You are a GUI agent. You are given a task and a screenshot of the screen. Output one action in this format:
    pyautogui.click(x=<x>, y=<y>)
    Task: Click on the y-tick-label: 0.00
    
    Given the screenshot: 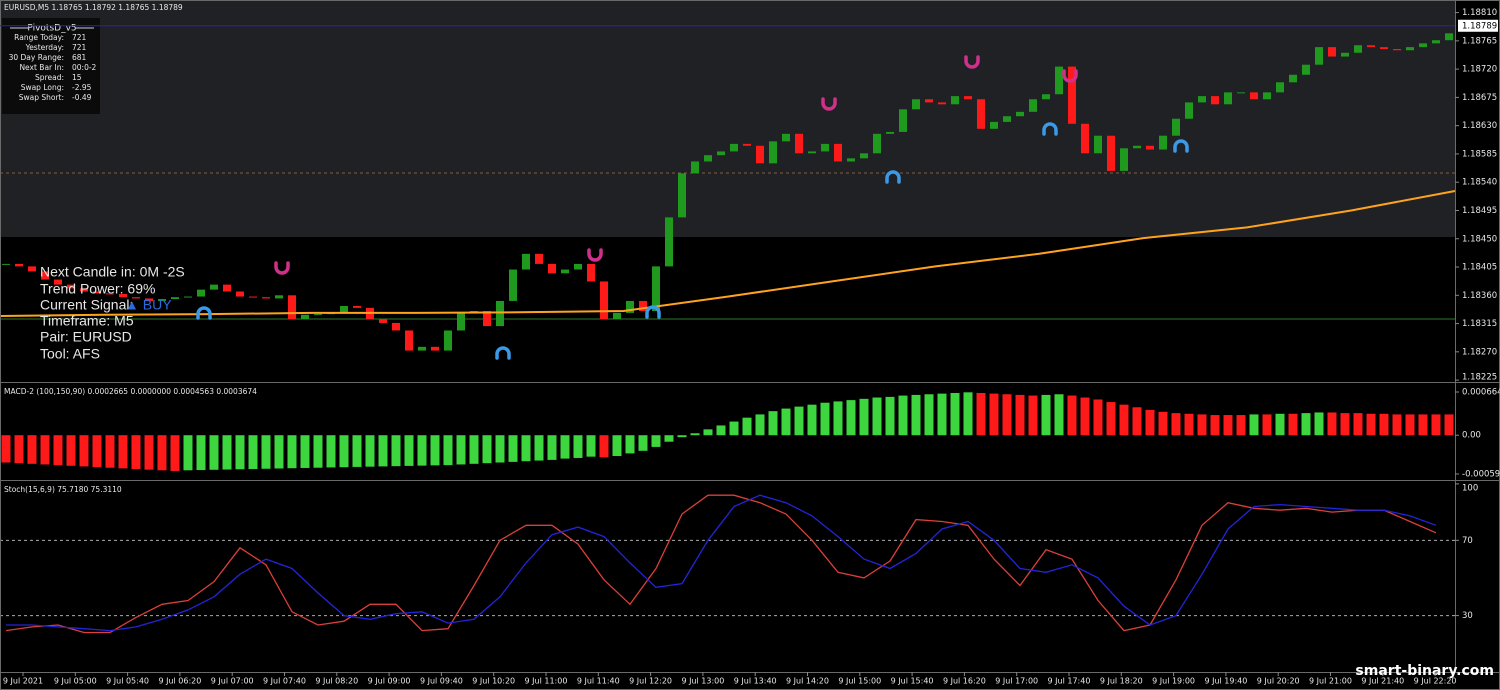 What is the action you would take?
    pyautogui.click(x=1471, y=436)
    